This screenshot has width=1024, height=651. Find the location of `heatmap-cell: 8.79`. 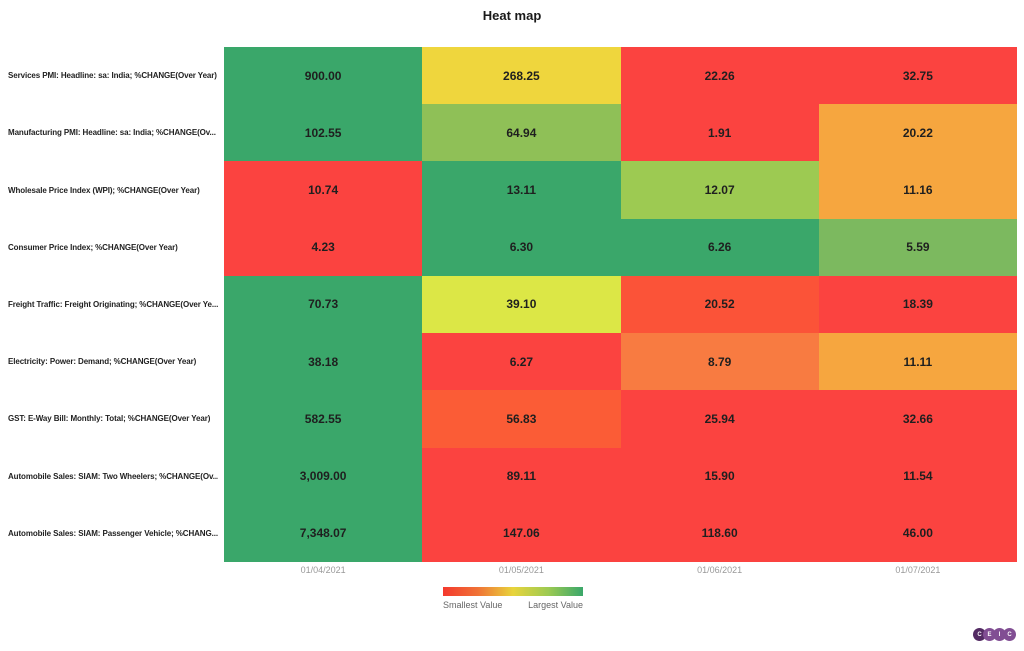

heatmap-cell: 8.79 is located at coordinates (719, 362).